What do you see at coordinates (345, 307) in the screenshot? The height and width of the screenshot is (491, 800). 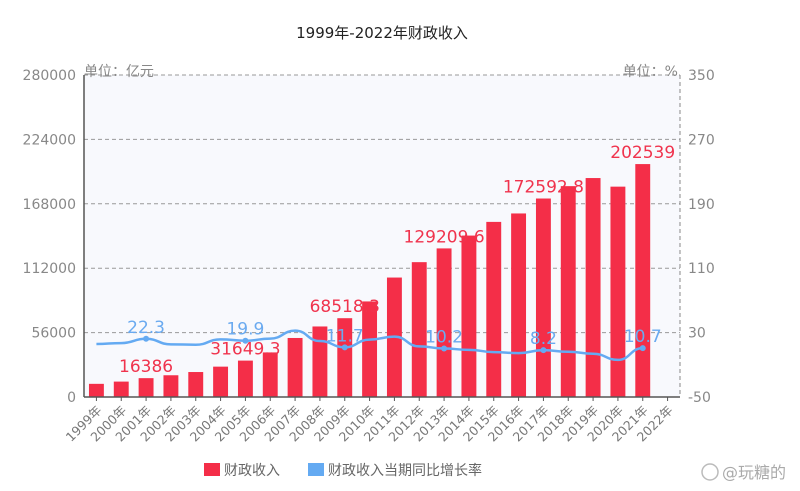 I see `bar-data-label: 68518.3` at bounding box center [345, 307].